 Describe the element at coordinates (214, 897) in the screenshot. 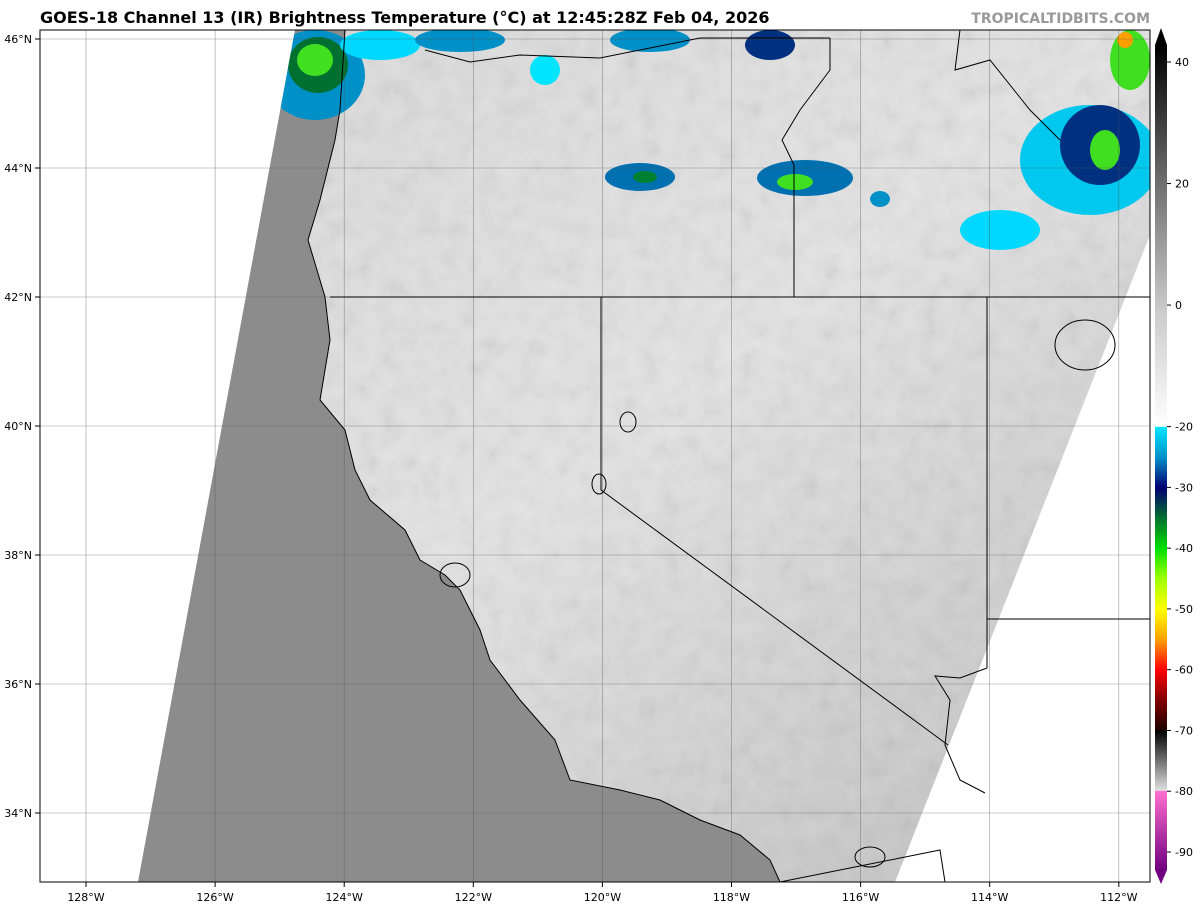

I see `lon-label: 126°W` at that location.